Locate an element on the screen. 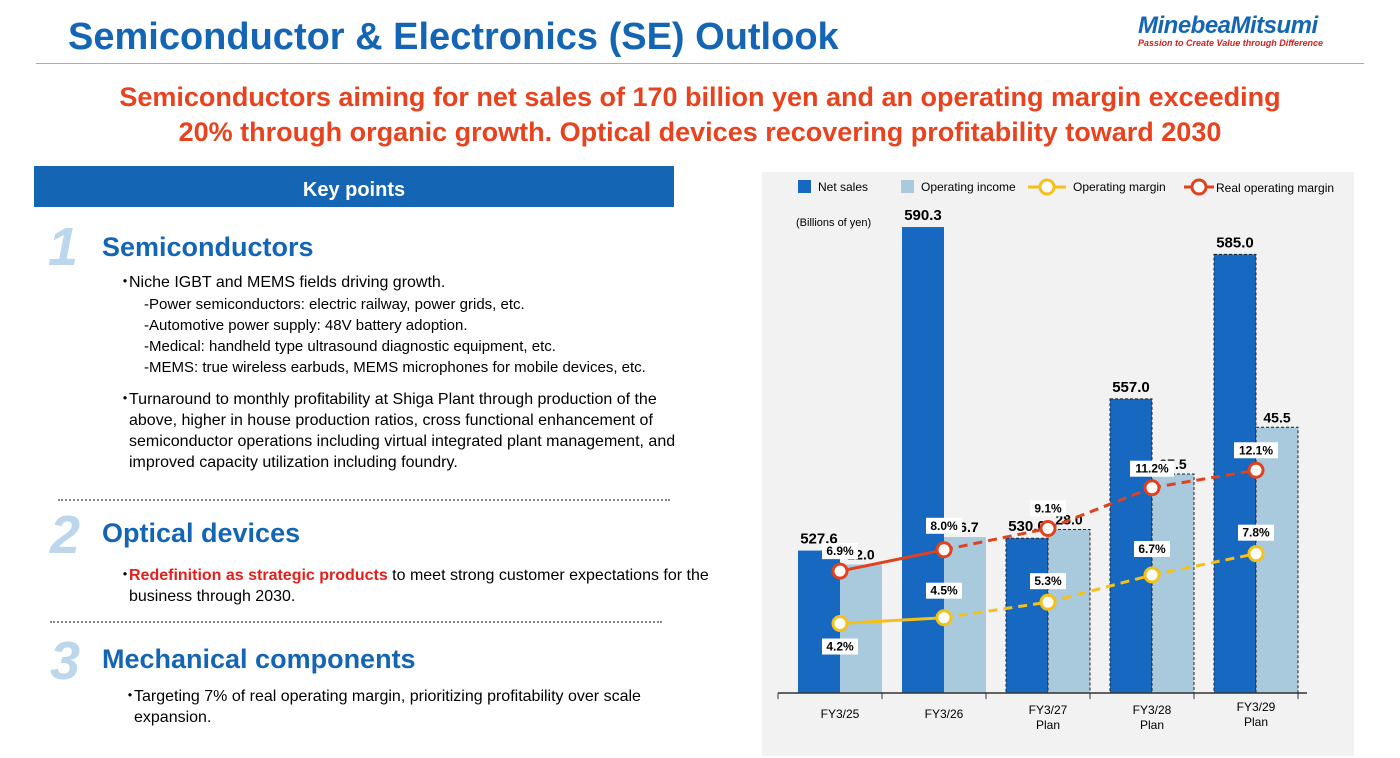  operating-income-data-label: 45.5 is located at coordinates (1276, 417).